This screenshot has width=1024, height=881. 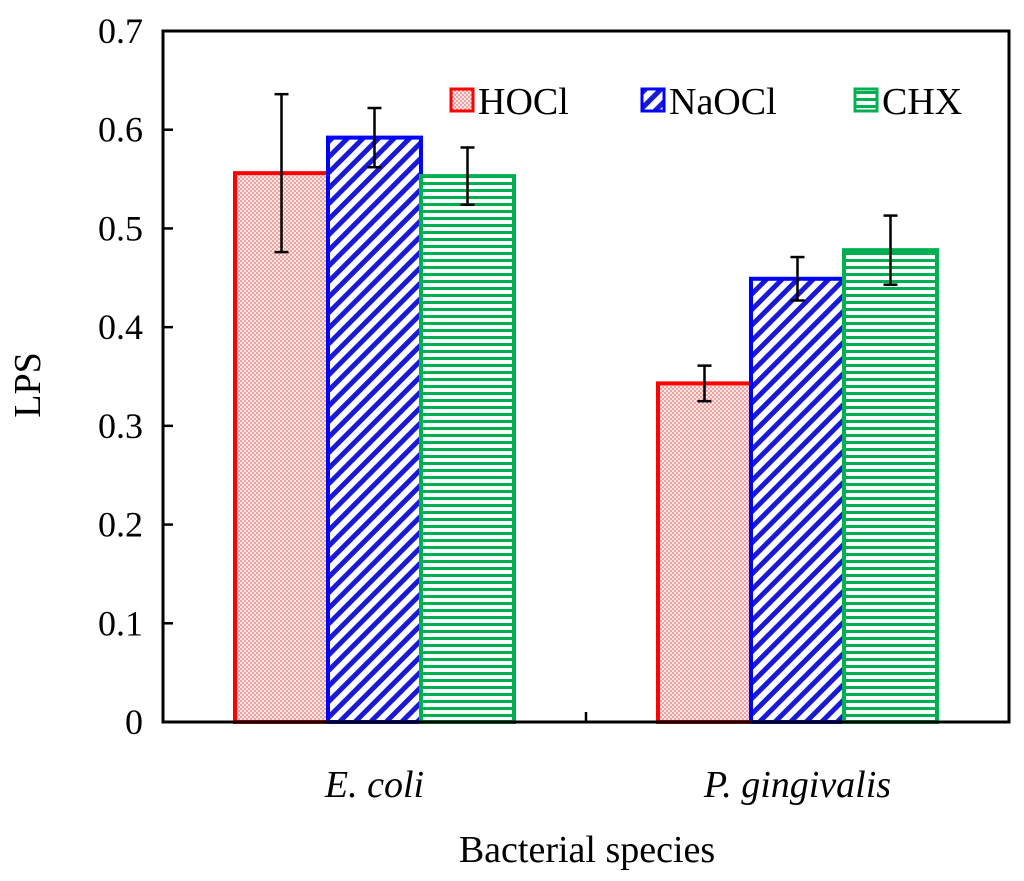 I want to click on legend-swatch-naocl, so click(x=653, y=100).